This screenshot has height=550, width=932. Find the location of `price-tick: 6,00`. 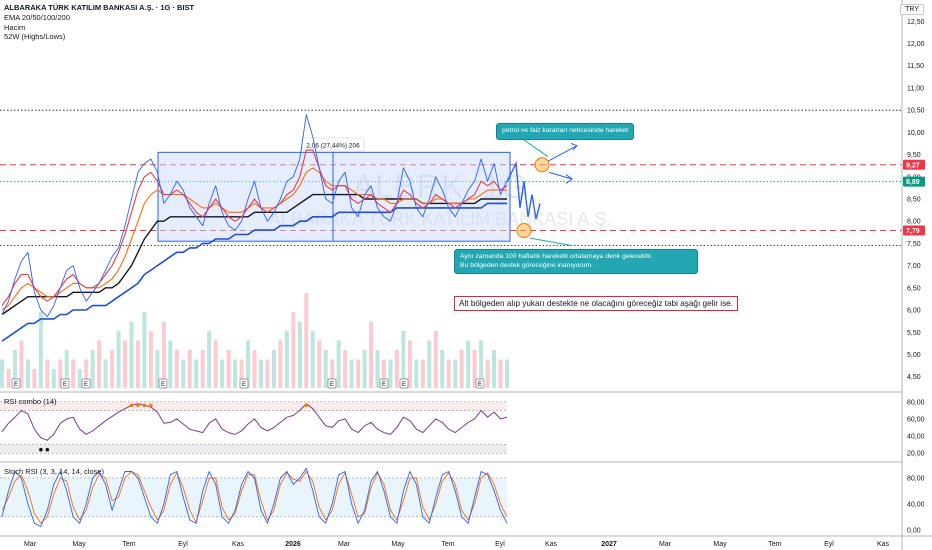

price-tick: 6,00 is located at coordinates (914, 311).